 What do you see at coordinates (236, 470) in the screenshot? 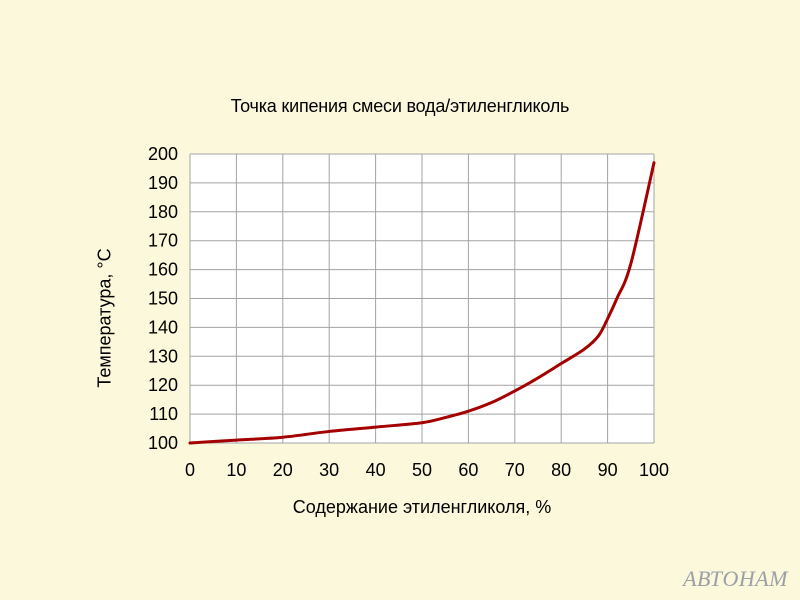
I see `x-tick-label: 10` at bounding box center [236, 470].